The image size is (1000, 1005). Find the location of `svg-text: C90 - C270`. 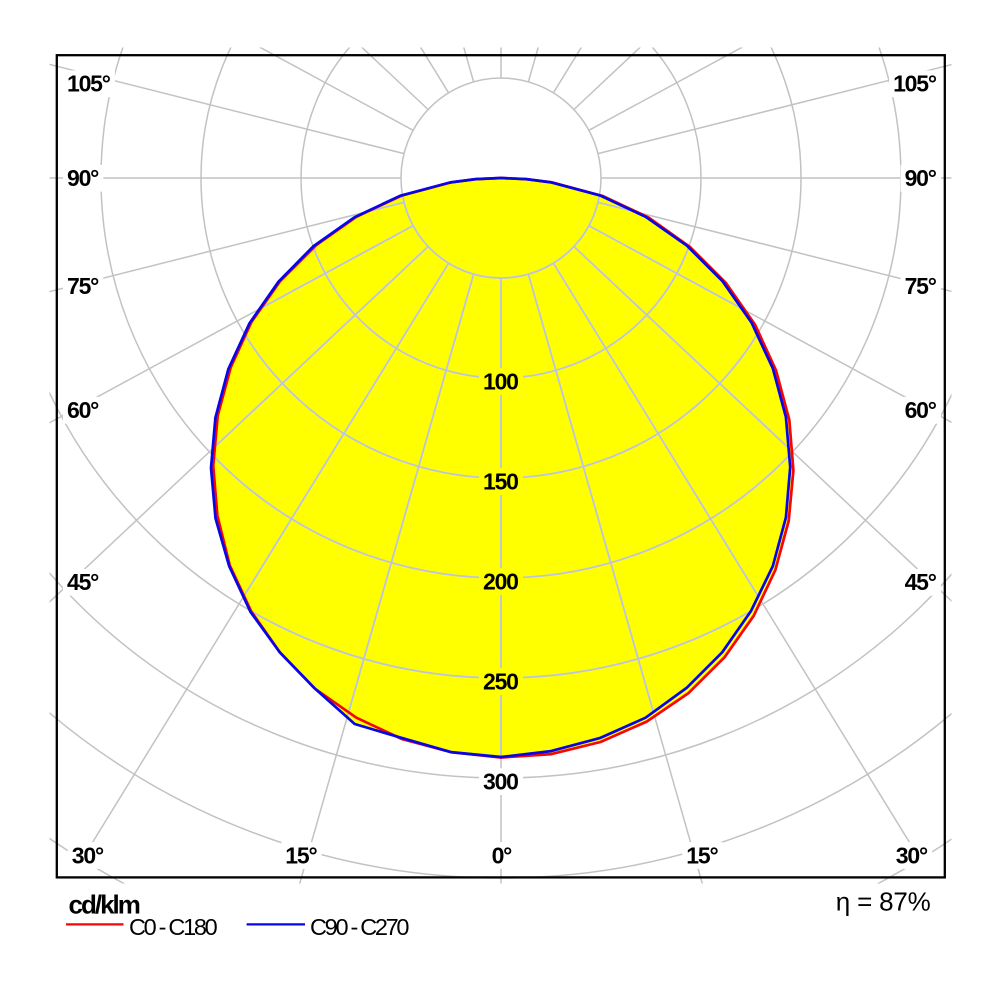

svg-text: C90 - C270 is located at coordinates (359, 927).